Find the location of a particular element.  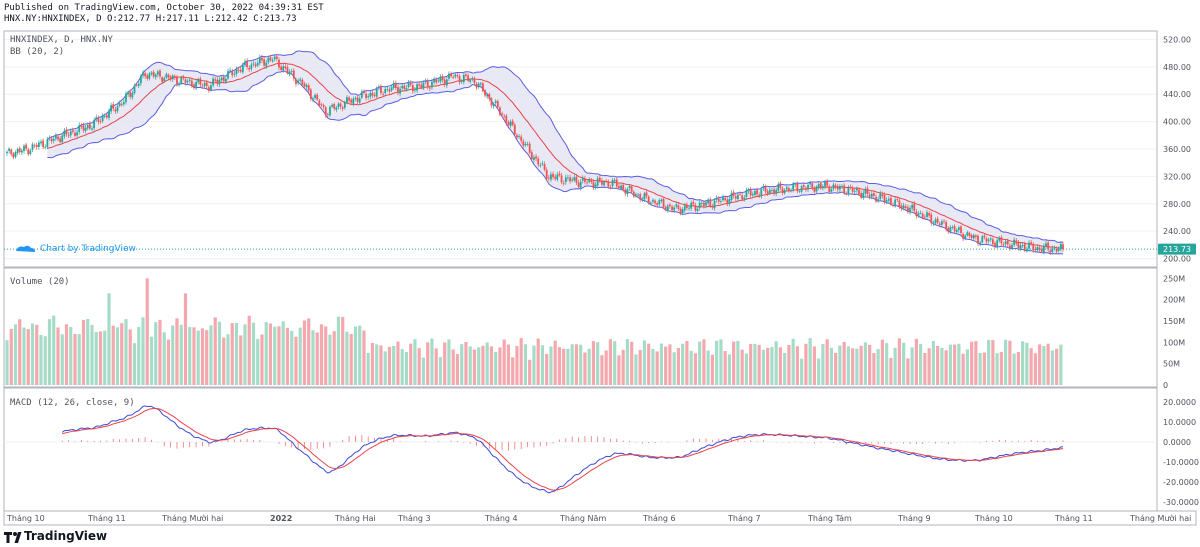

time-axis-label: Tháng 3 is located at coordinates (414, 518).